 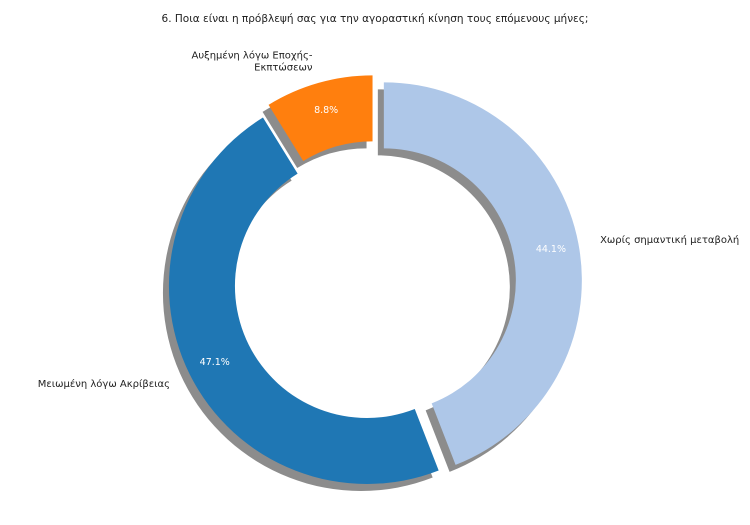 I want to click on slice-increased, so click(x=320, y=118).